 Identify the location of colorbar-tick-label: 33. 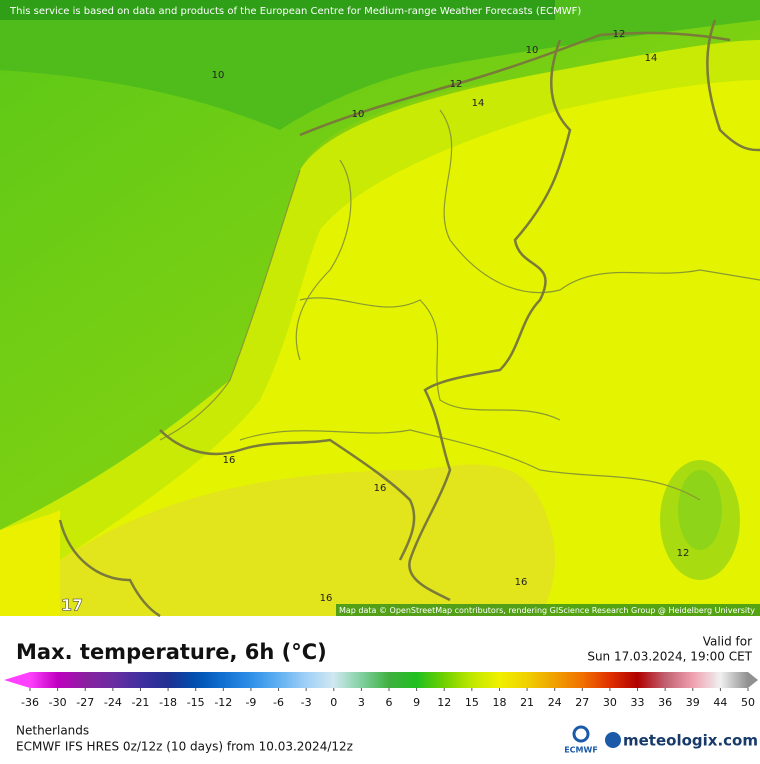
(638, 702).